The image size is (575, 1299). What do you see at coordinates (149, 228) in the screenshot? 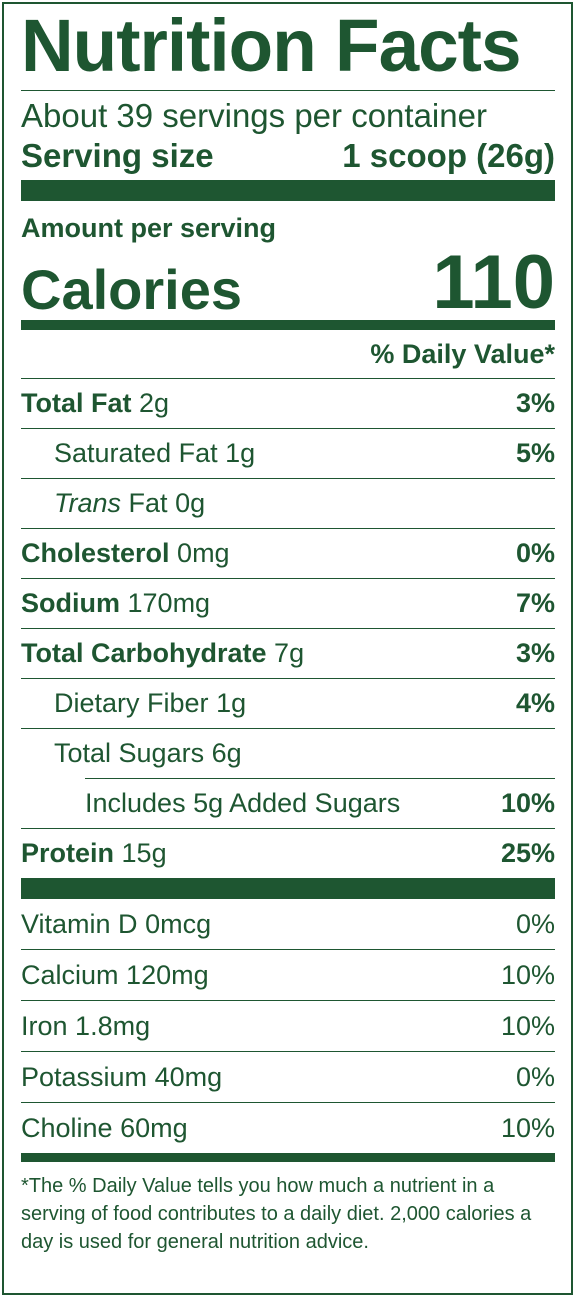
I see `amount-per-serving: Amount per serving` at bounding box center [149, 228].